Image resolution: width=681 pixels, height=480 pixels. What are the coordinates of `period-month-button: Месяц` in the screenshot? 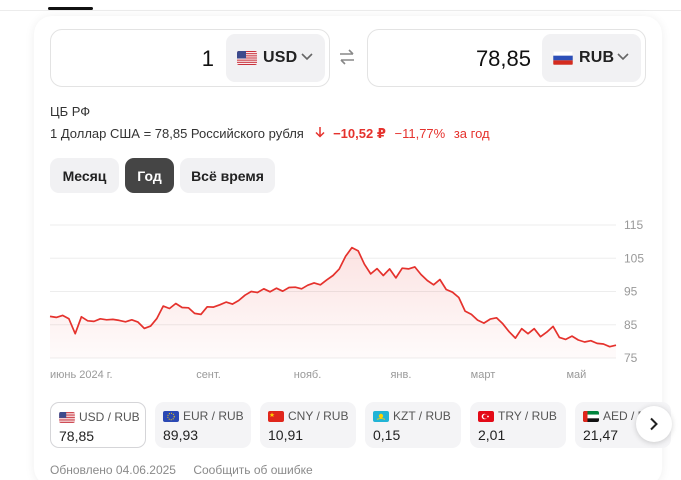 It's located at (84, 175).